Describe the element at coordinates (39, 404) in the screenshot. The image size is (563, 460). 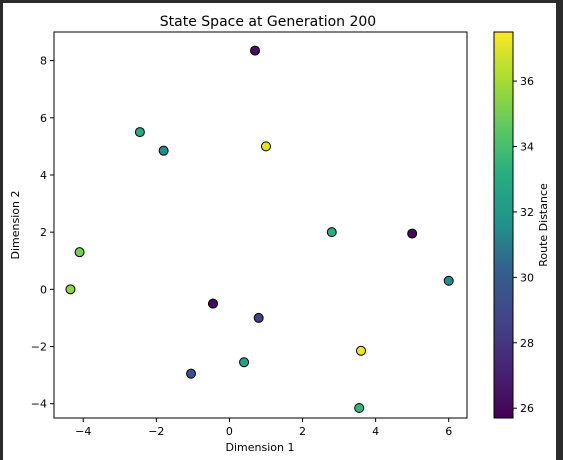
I see `y-tick-label: −4` at that location.